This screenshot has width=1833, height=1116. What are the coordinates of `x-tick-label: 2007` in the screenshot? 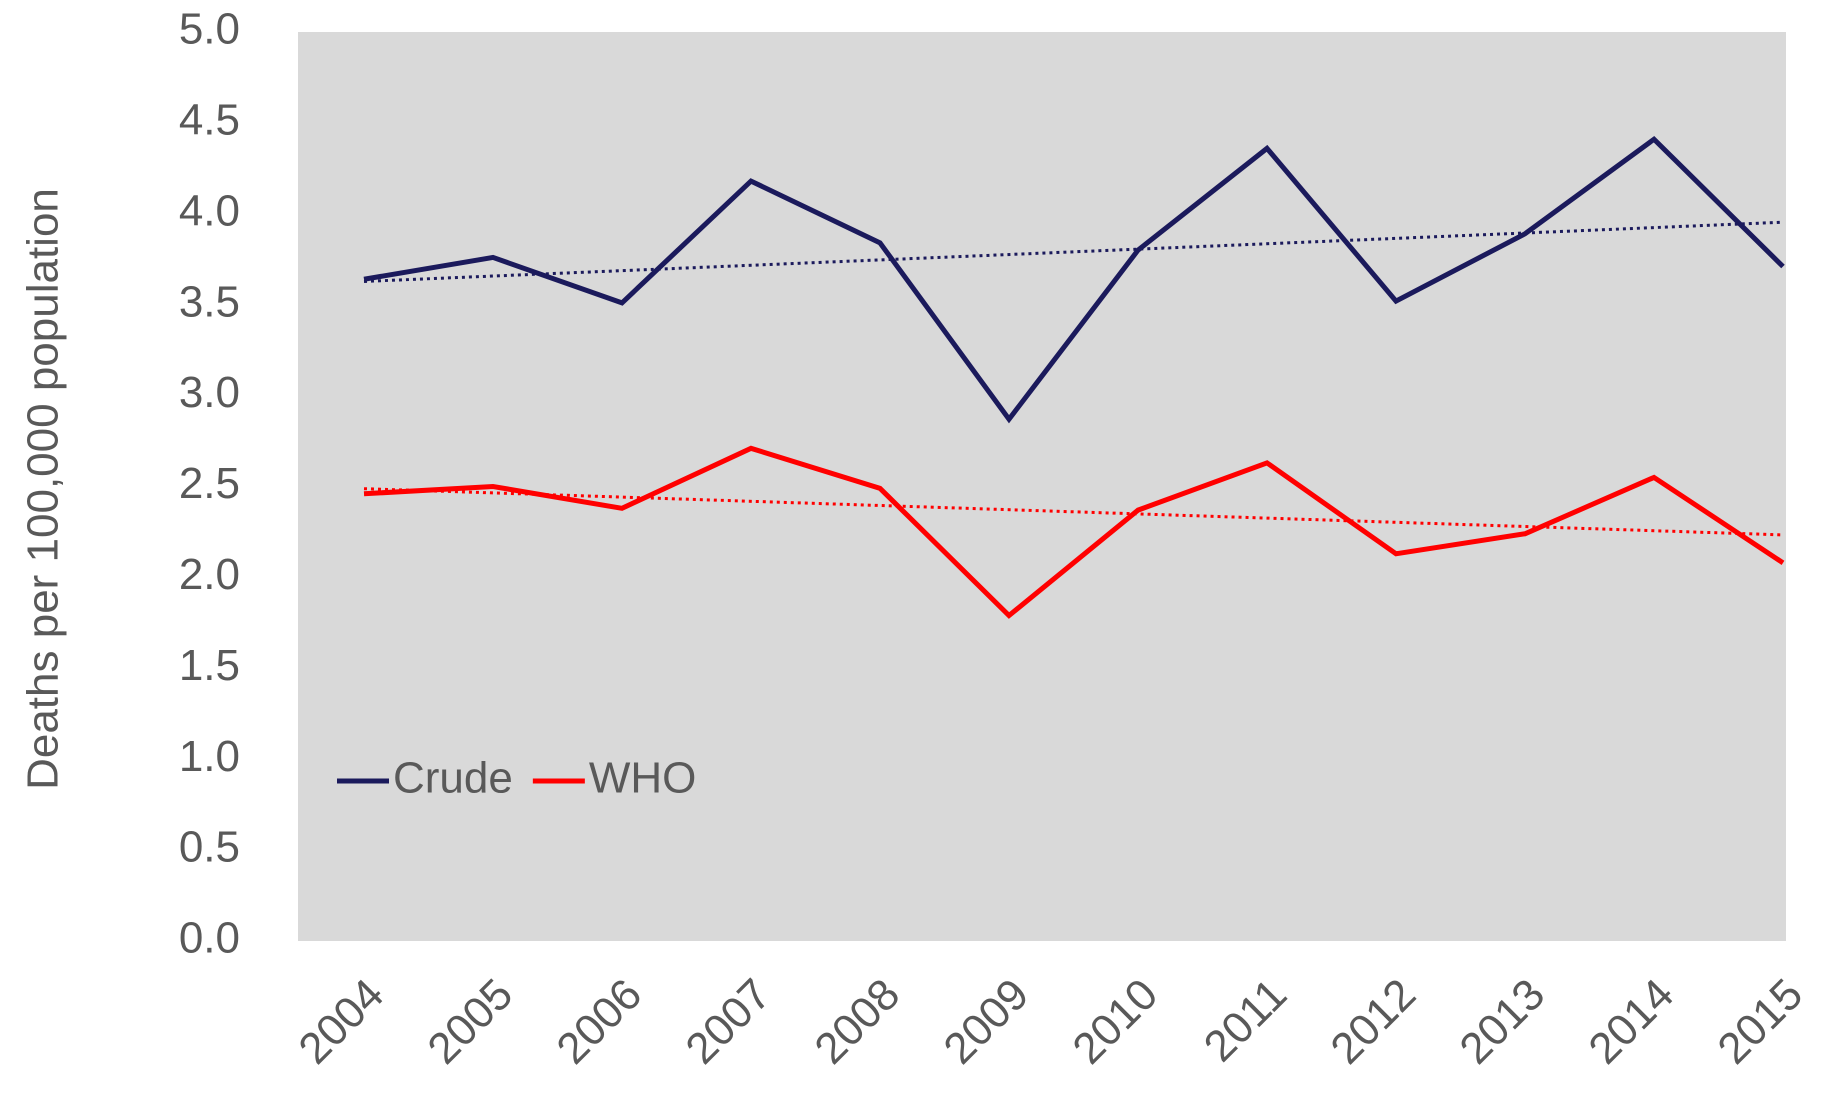 It's located at (728, 1022).